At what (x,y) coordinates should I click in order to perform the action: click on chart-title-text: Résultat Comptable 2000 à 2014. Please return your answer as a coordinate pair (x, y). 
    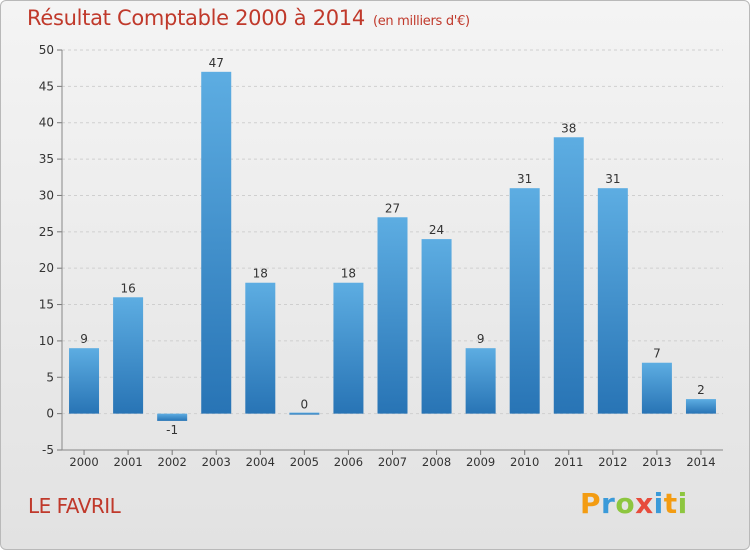
    Looking at the image, I should click on (196, 18).